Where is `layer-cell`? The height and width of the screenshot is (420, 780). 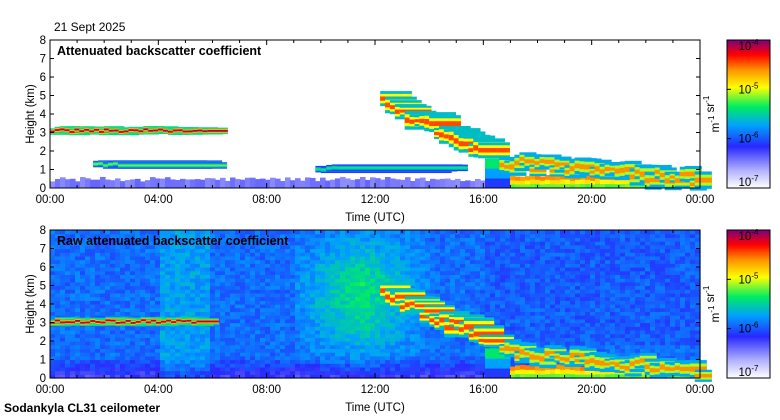
layer-cell is located at coordinates (553, 161).